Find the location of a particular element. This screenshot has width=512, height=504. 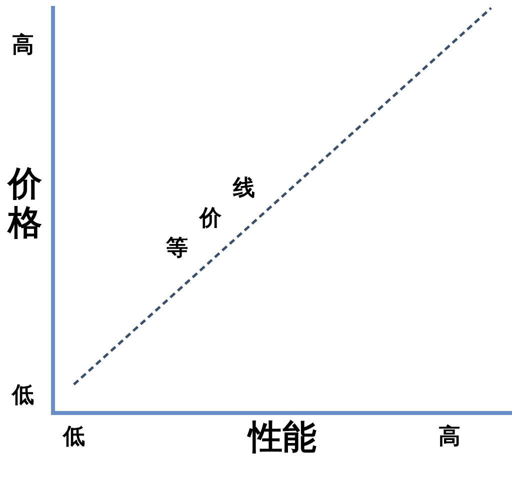

series-label: 等价线 is located at coordinates (210, 218).